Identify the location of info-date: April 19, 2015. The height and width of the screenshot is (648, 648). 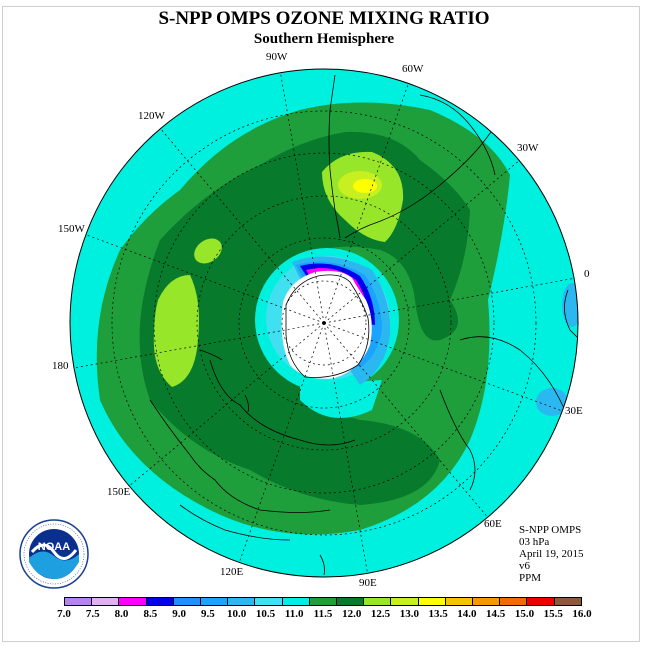
(551, 554).